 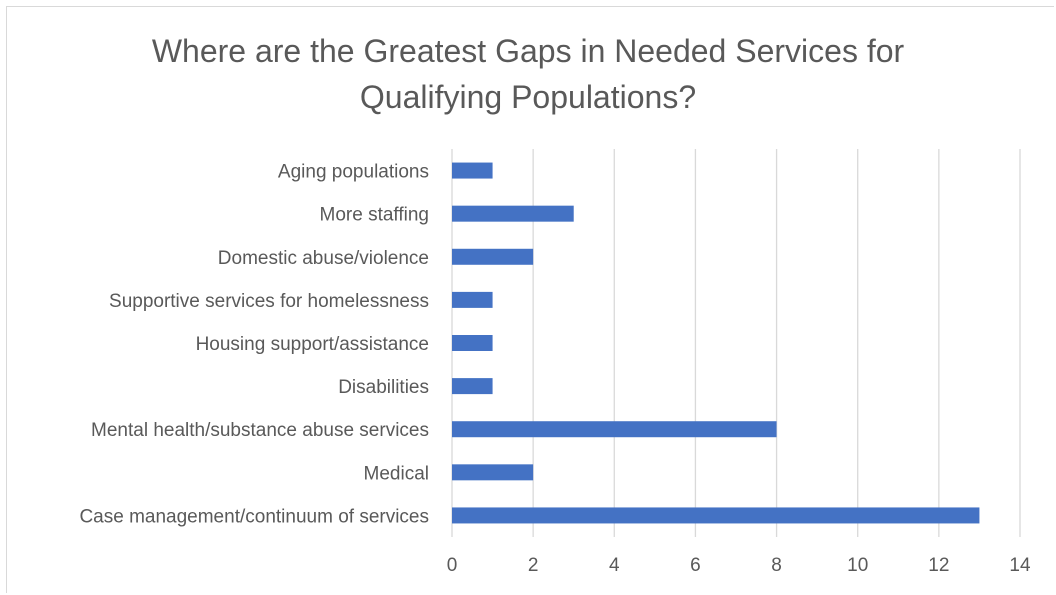 What do you see at coordinates (254, 516) in the screenshot?
I see `category-label: Case management/continuum of services` at bounding box center [254, 516].